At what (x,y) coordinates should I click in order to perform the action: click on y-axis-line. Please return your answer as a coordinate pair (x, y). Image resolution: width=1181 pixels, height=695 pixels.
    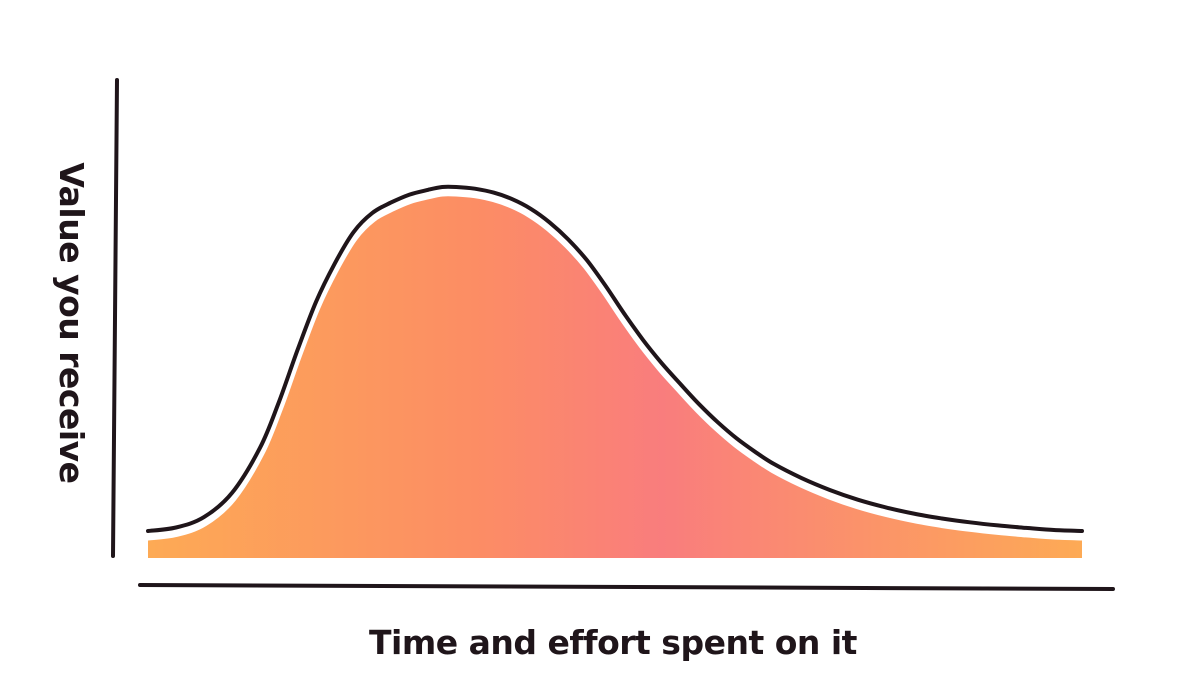
    Looking at the image, I should click on (115, 318).